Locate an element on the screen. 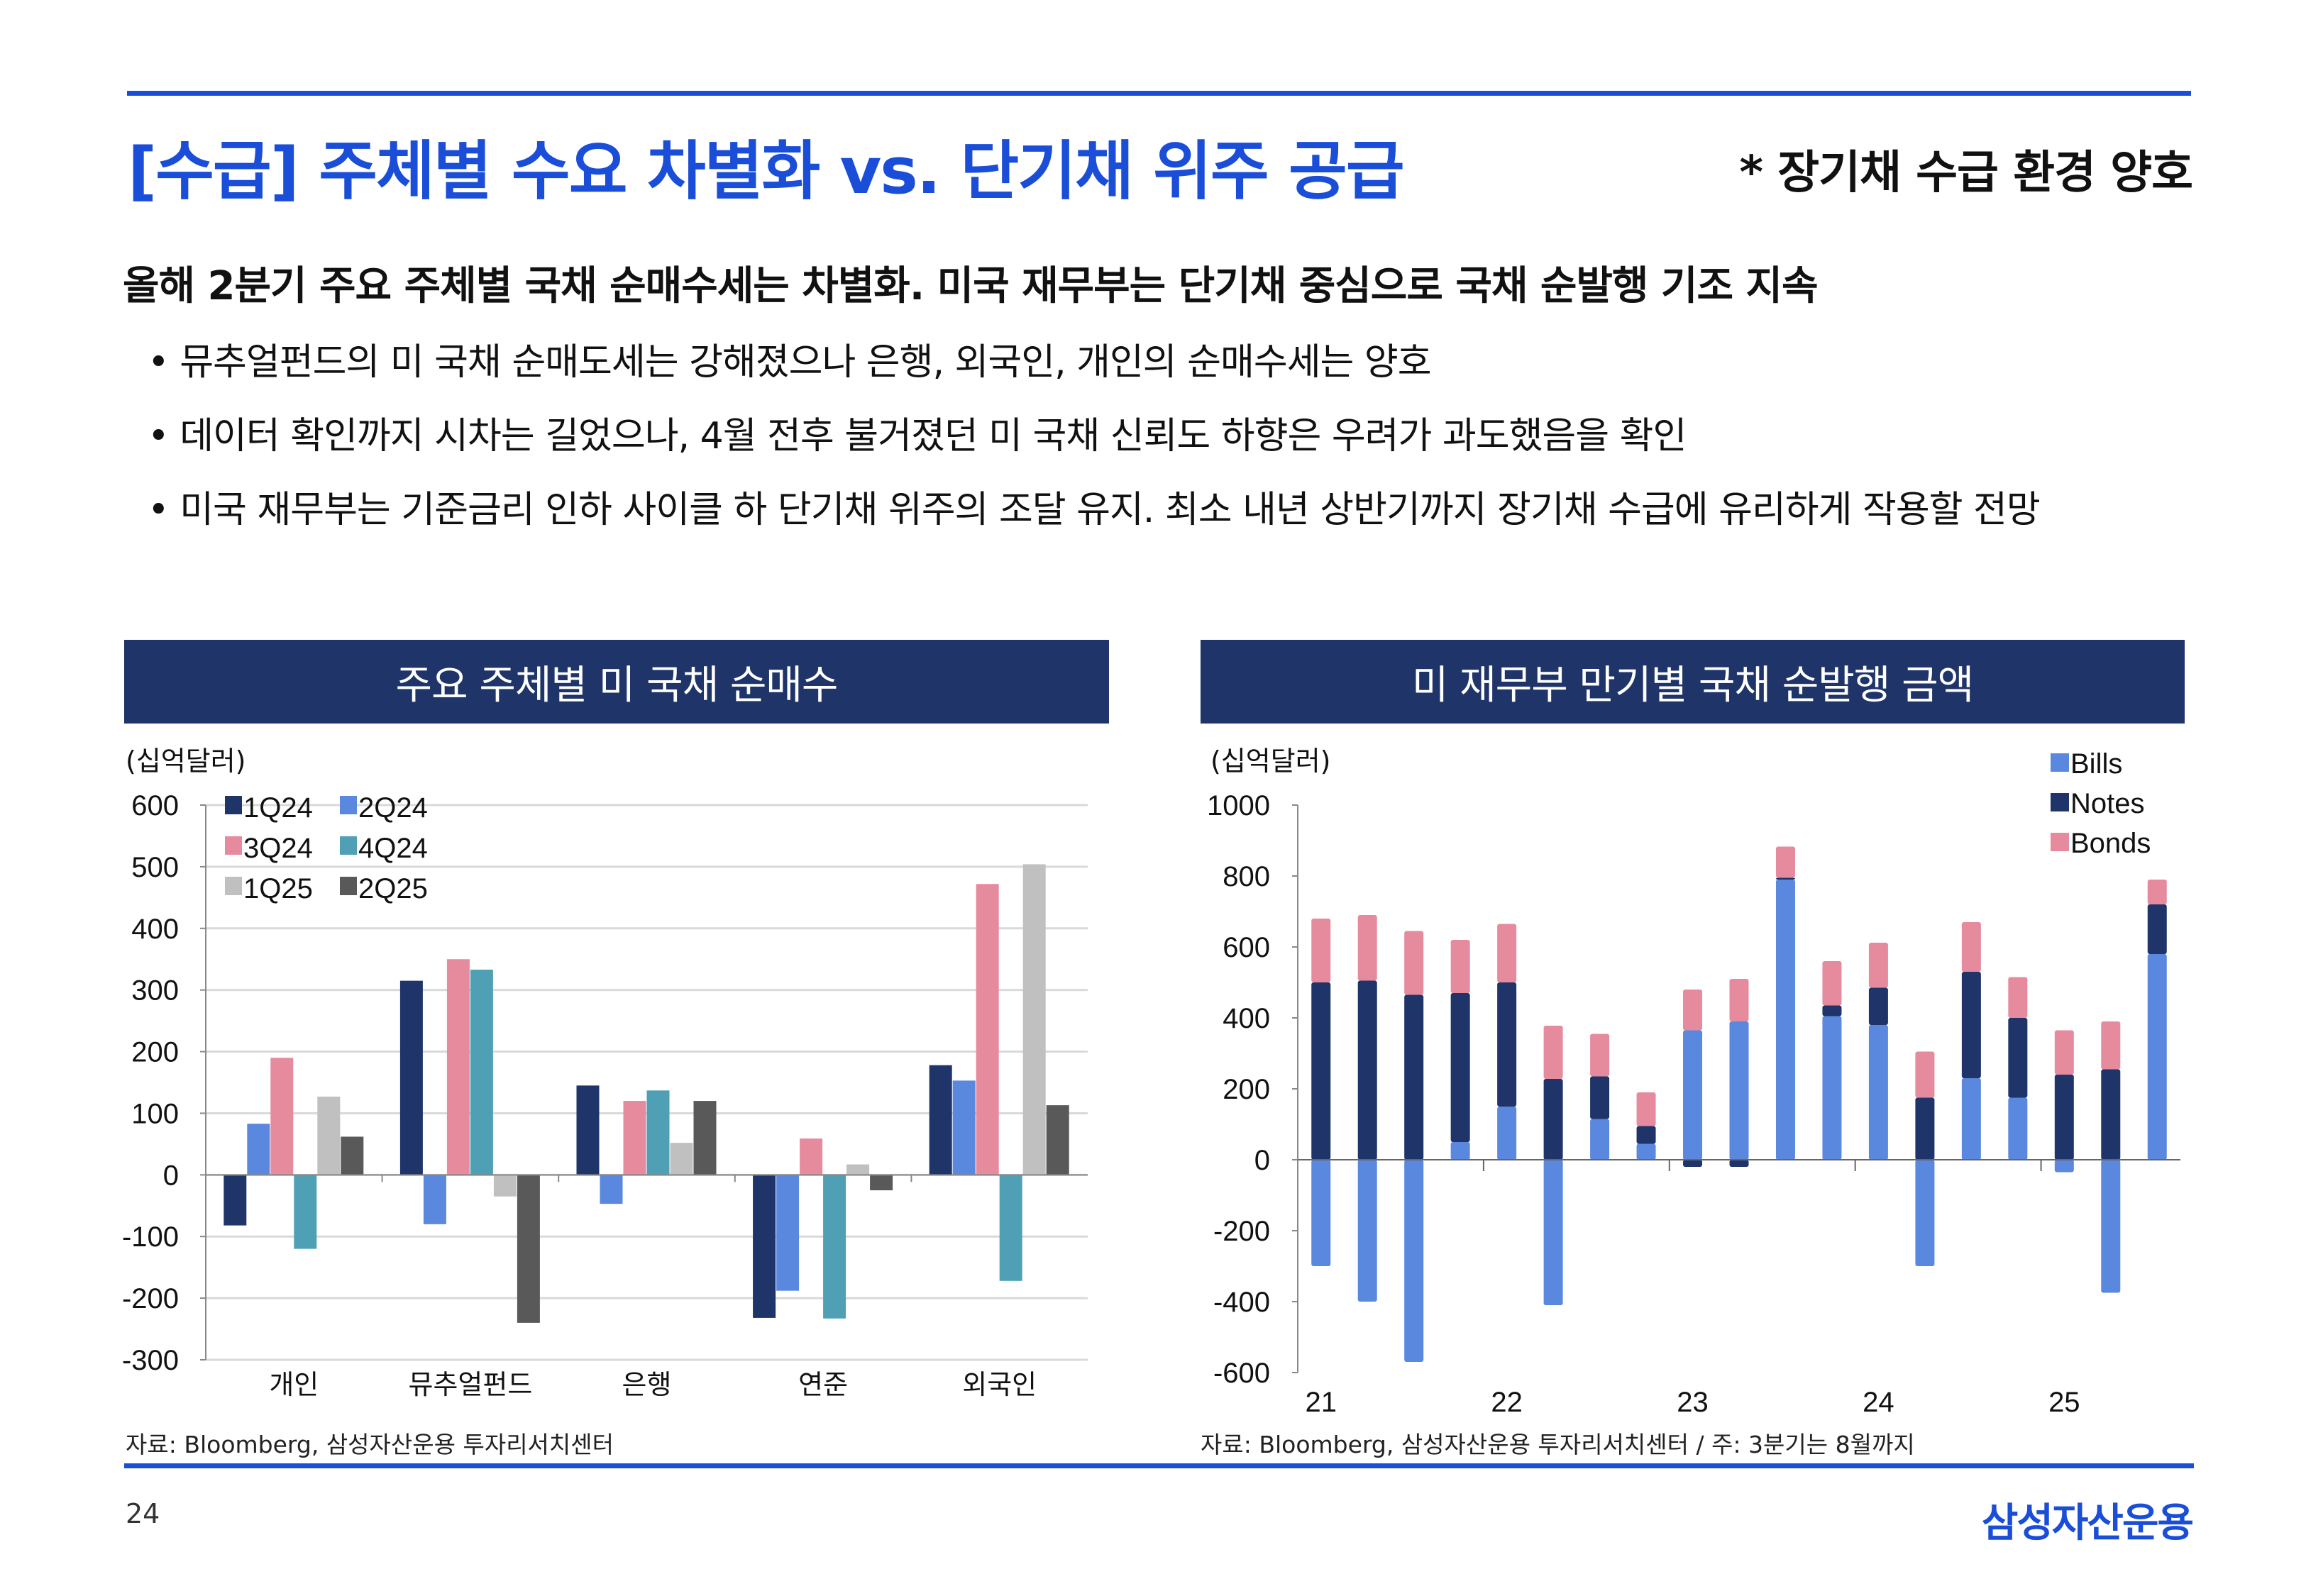 This screenshot has width=2306, height=1596. bar-Notes-24Q3 is located at coordinates (1971, 1025).